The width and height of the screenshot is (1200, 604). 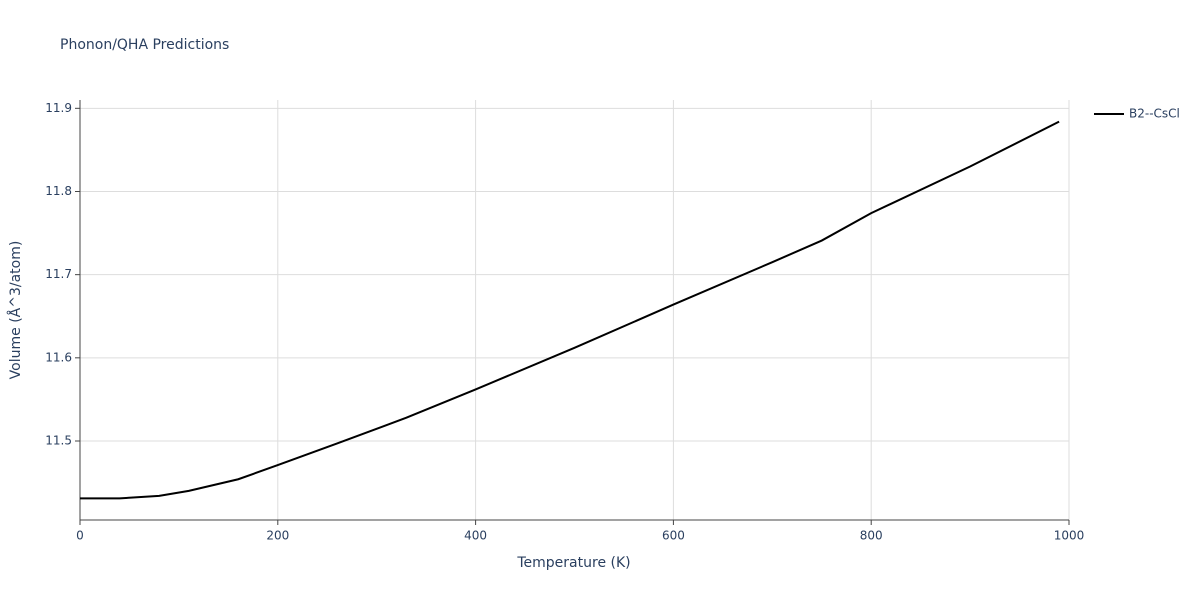 What do you see at coordinates (58, 108) in the screenshot?
I see `y-tick-label: 11.9` at bounding box center [58, 108].